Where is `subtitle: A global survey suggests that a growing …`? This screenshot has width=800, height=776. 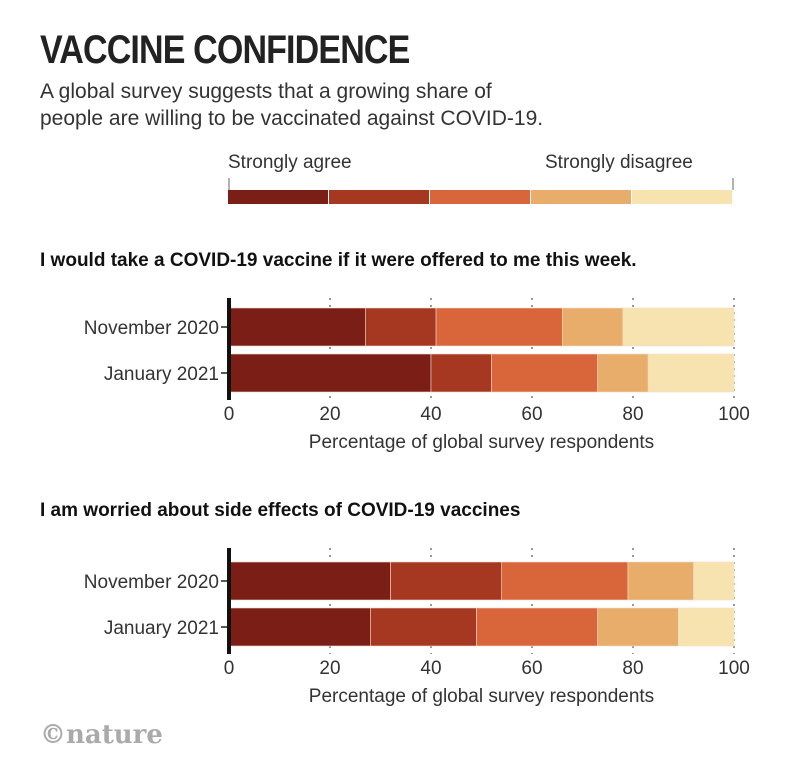 subtitle: A global survey suggests that a growing … is located at coordinates (390, 105).